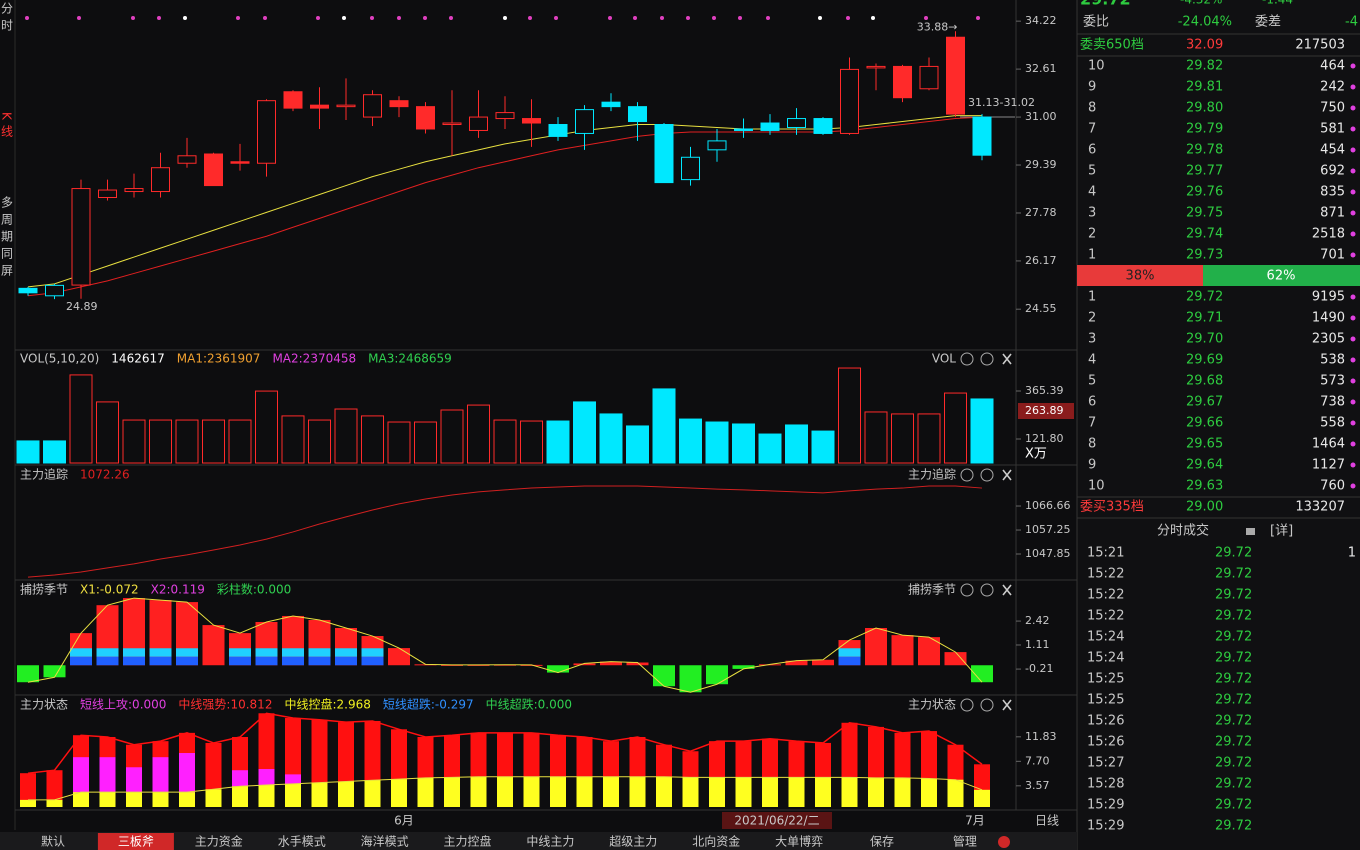 This screenshot has height=850, width=1360. Describe the element at coordinates (1204, 234) in the screenshot. I see `book-price: 29.74` at that location.